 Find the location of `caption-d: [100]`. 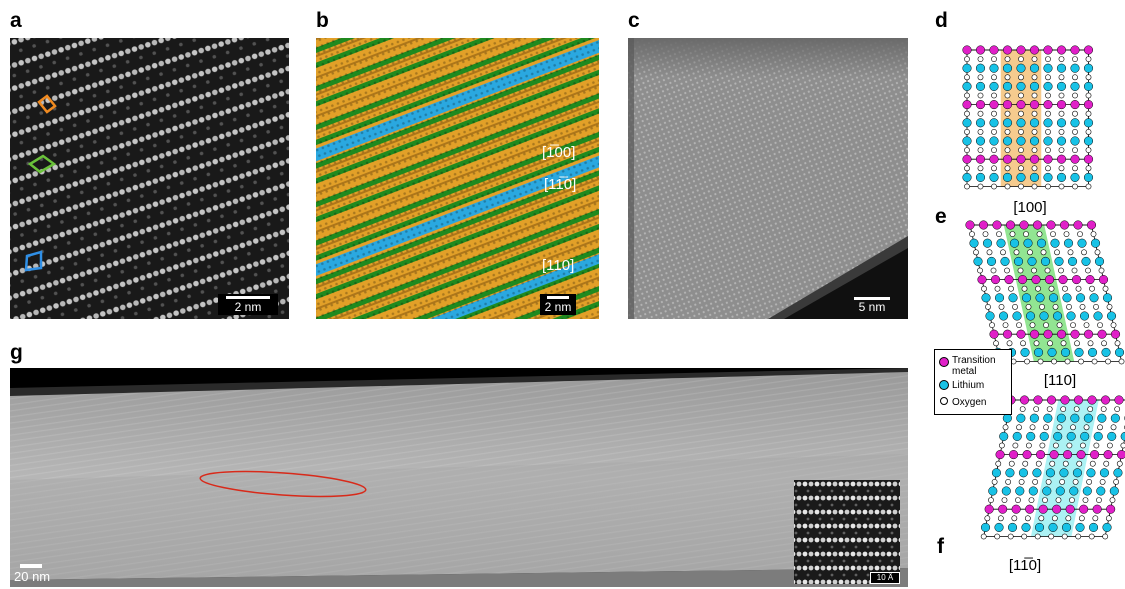

caption-d: [100] is located at coordinates (1030, 207).